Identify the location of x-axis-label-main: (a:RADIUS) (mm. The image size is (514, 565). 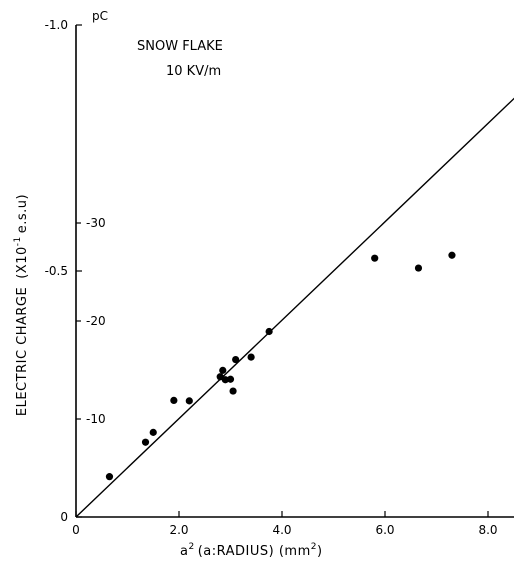
(254, 551).